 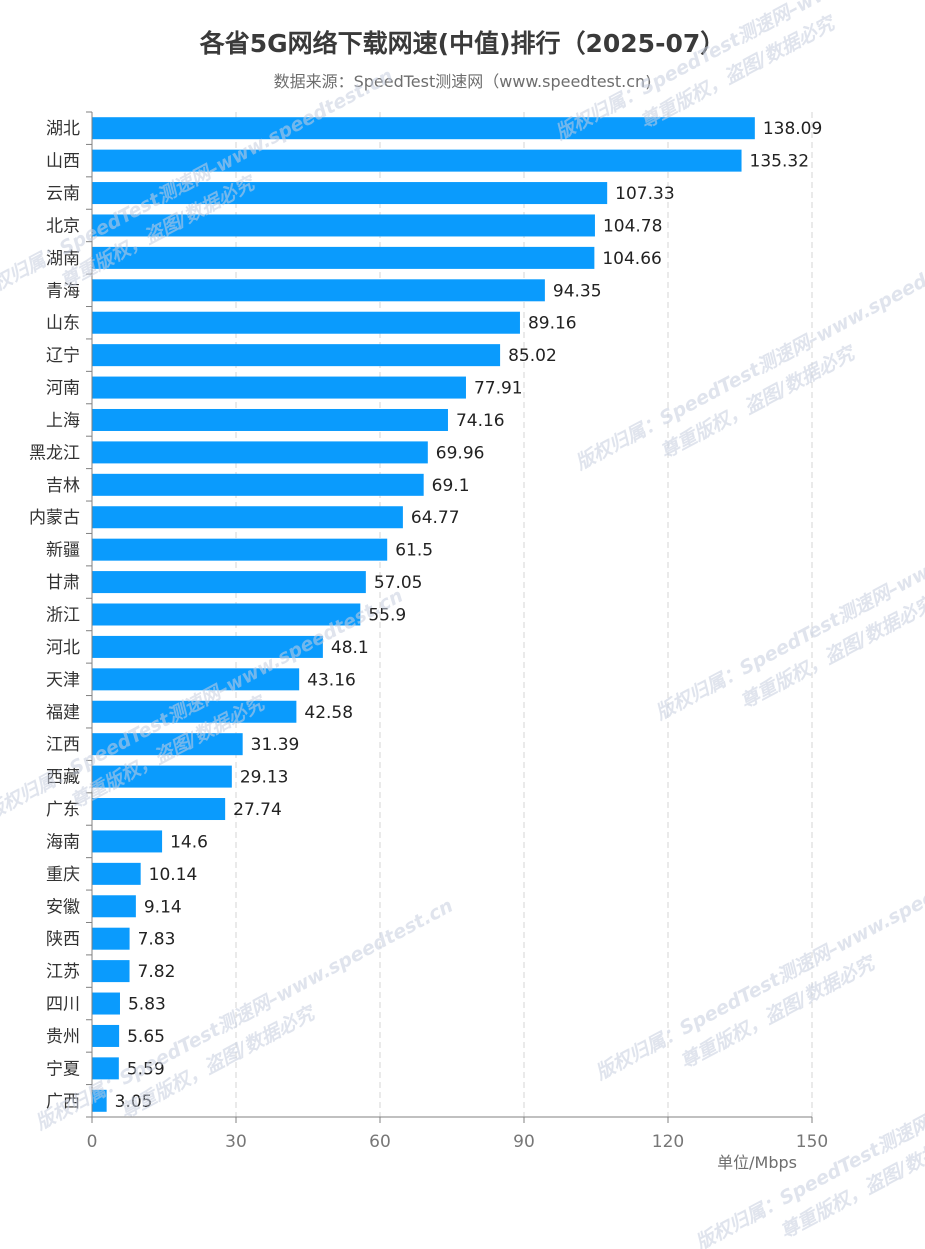 I want to click on bar-value-label: 9.14, so click(x=163, y=907).